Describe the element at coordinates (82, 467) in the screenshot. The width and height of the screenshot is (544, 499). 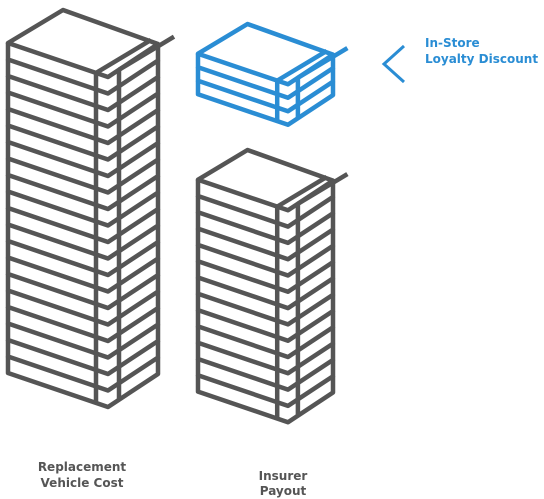
I see `replacement-label: Replacement` at that location.